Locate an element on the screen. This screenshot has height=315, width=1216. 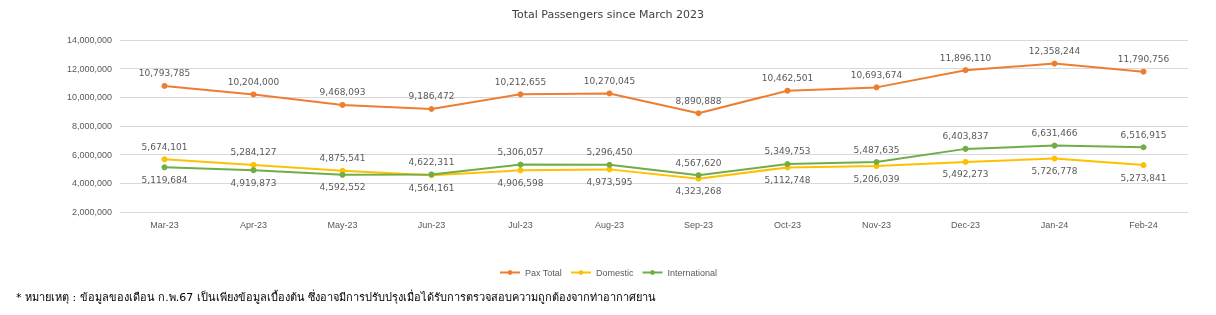
data-label: 5,674,101 is located at coordinates (164, 146).